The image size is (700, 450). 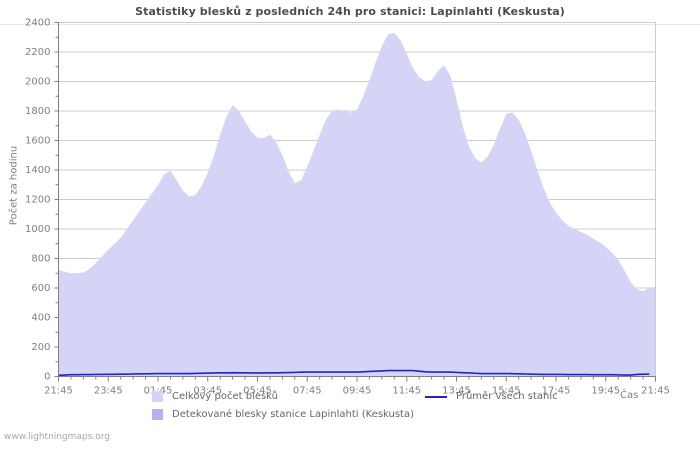 I want to click on svg-text: 200, so click(x=40, y=347).